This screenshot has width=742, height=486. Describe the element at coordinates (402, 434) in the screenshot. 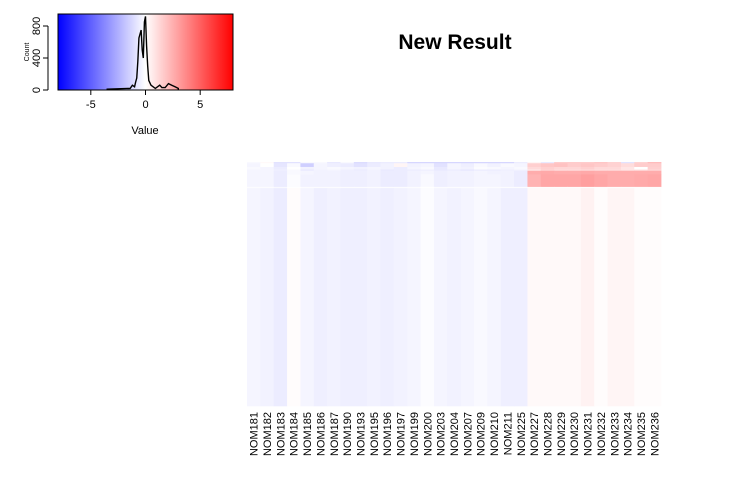

I see `column-label: NOM197` at that location.